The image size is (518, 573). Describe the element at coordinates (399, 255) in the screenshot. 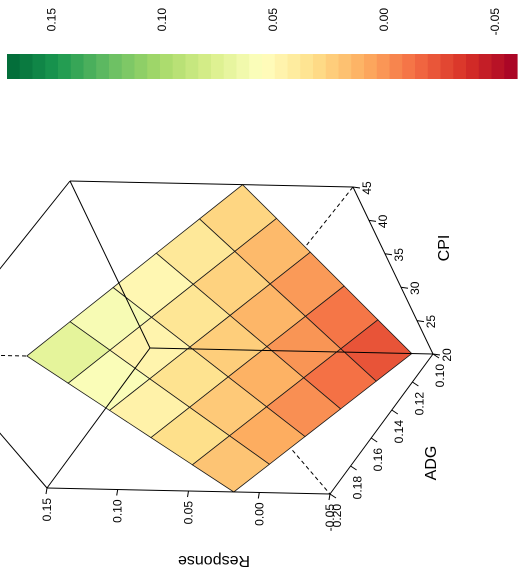

I see `cpi-tick-label: 35` at that location.